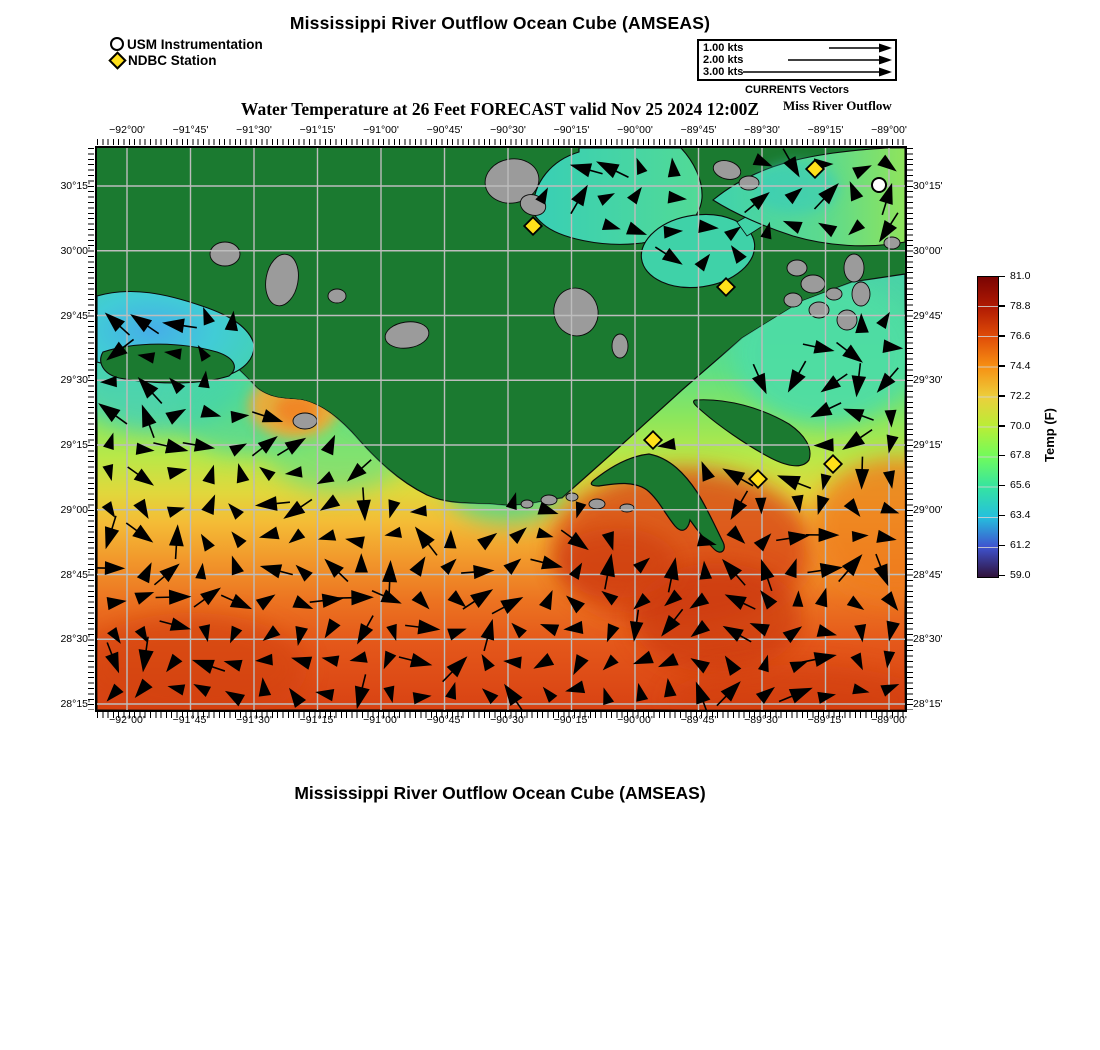 The height and width of the screenshot is (1050, 1100). Describe the element at coordinates (172, 60) in the screenshot. I see `legend-label-ndbc: NDBC Station` at that location.